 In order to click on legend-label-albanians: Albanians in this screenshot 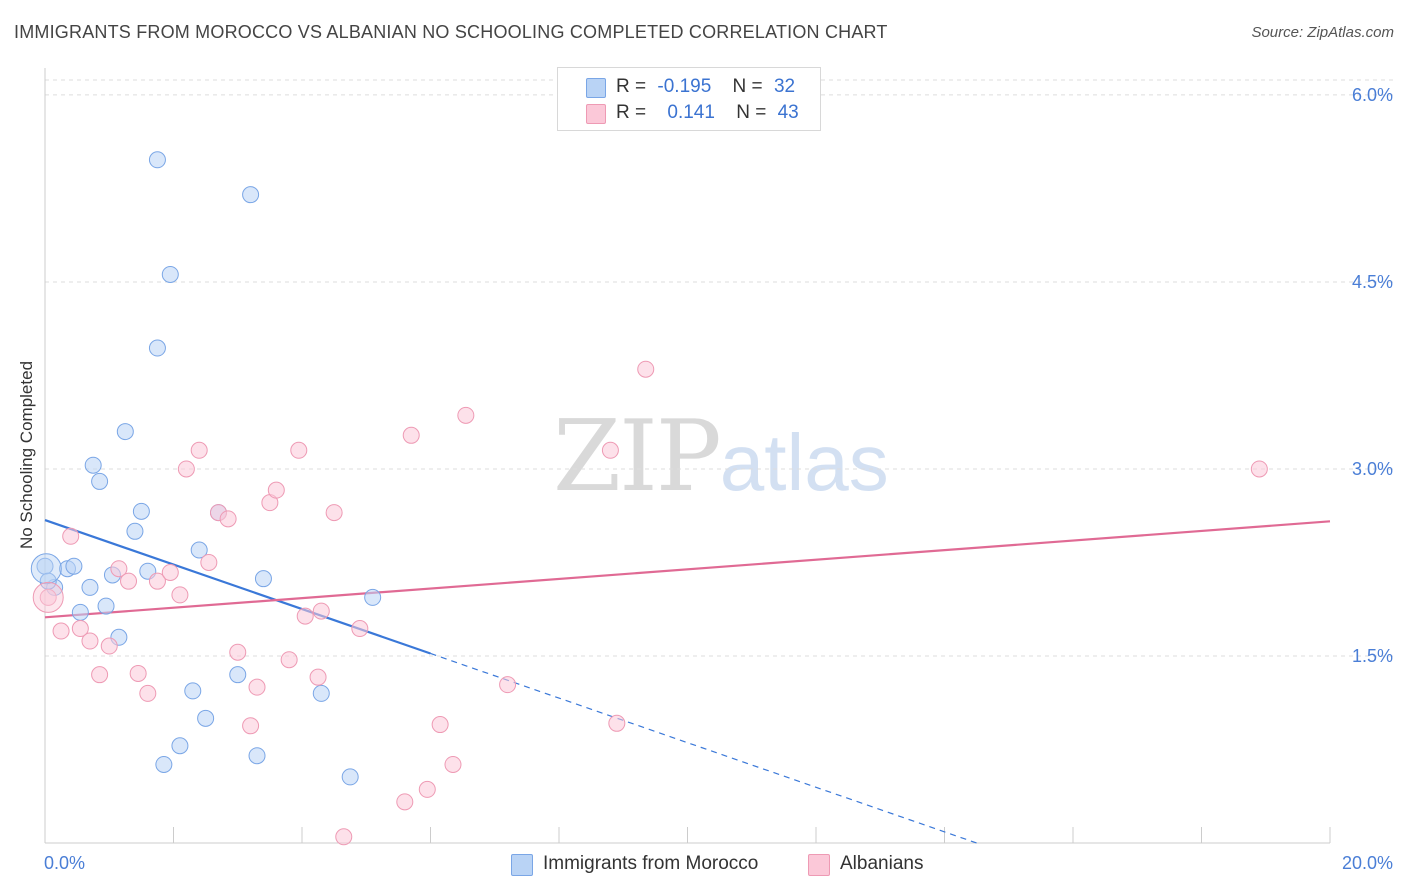, I will do `click(882, 863)`.